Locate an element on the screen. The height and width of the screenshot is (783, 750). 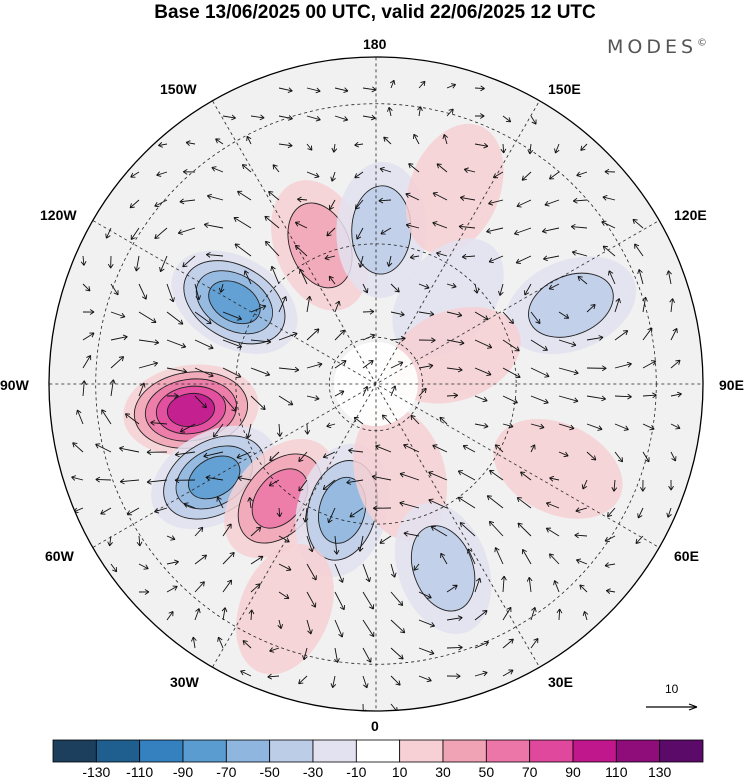
colorbar-label: -130 is located at coordinates (96, 772).